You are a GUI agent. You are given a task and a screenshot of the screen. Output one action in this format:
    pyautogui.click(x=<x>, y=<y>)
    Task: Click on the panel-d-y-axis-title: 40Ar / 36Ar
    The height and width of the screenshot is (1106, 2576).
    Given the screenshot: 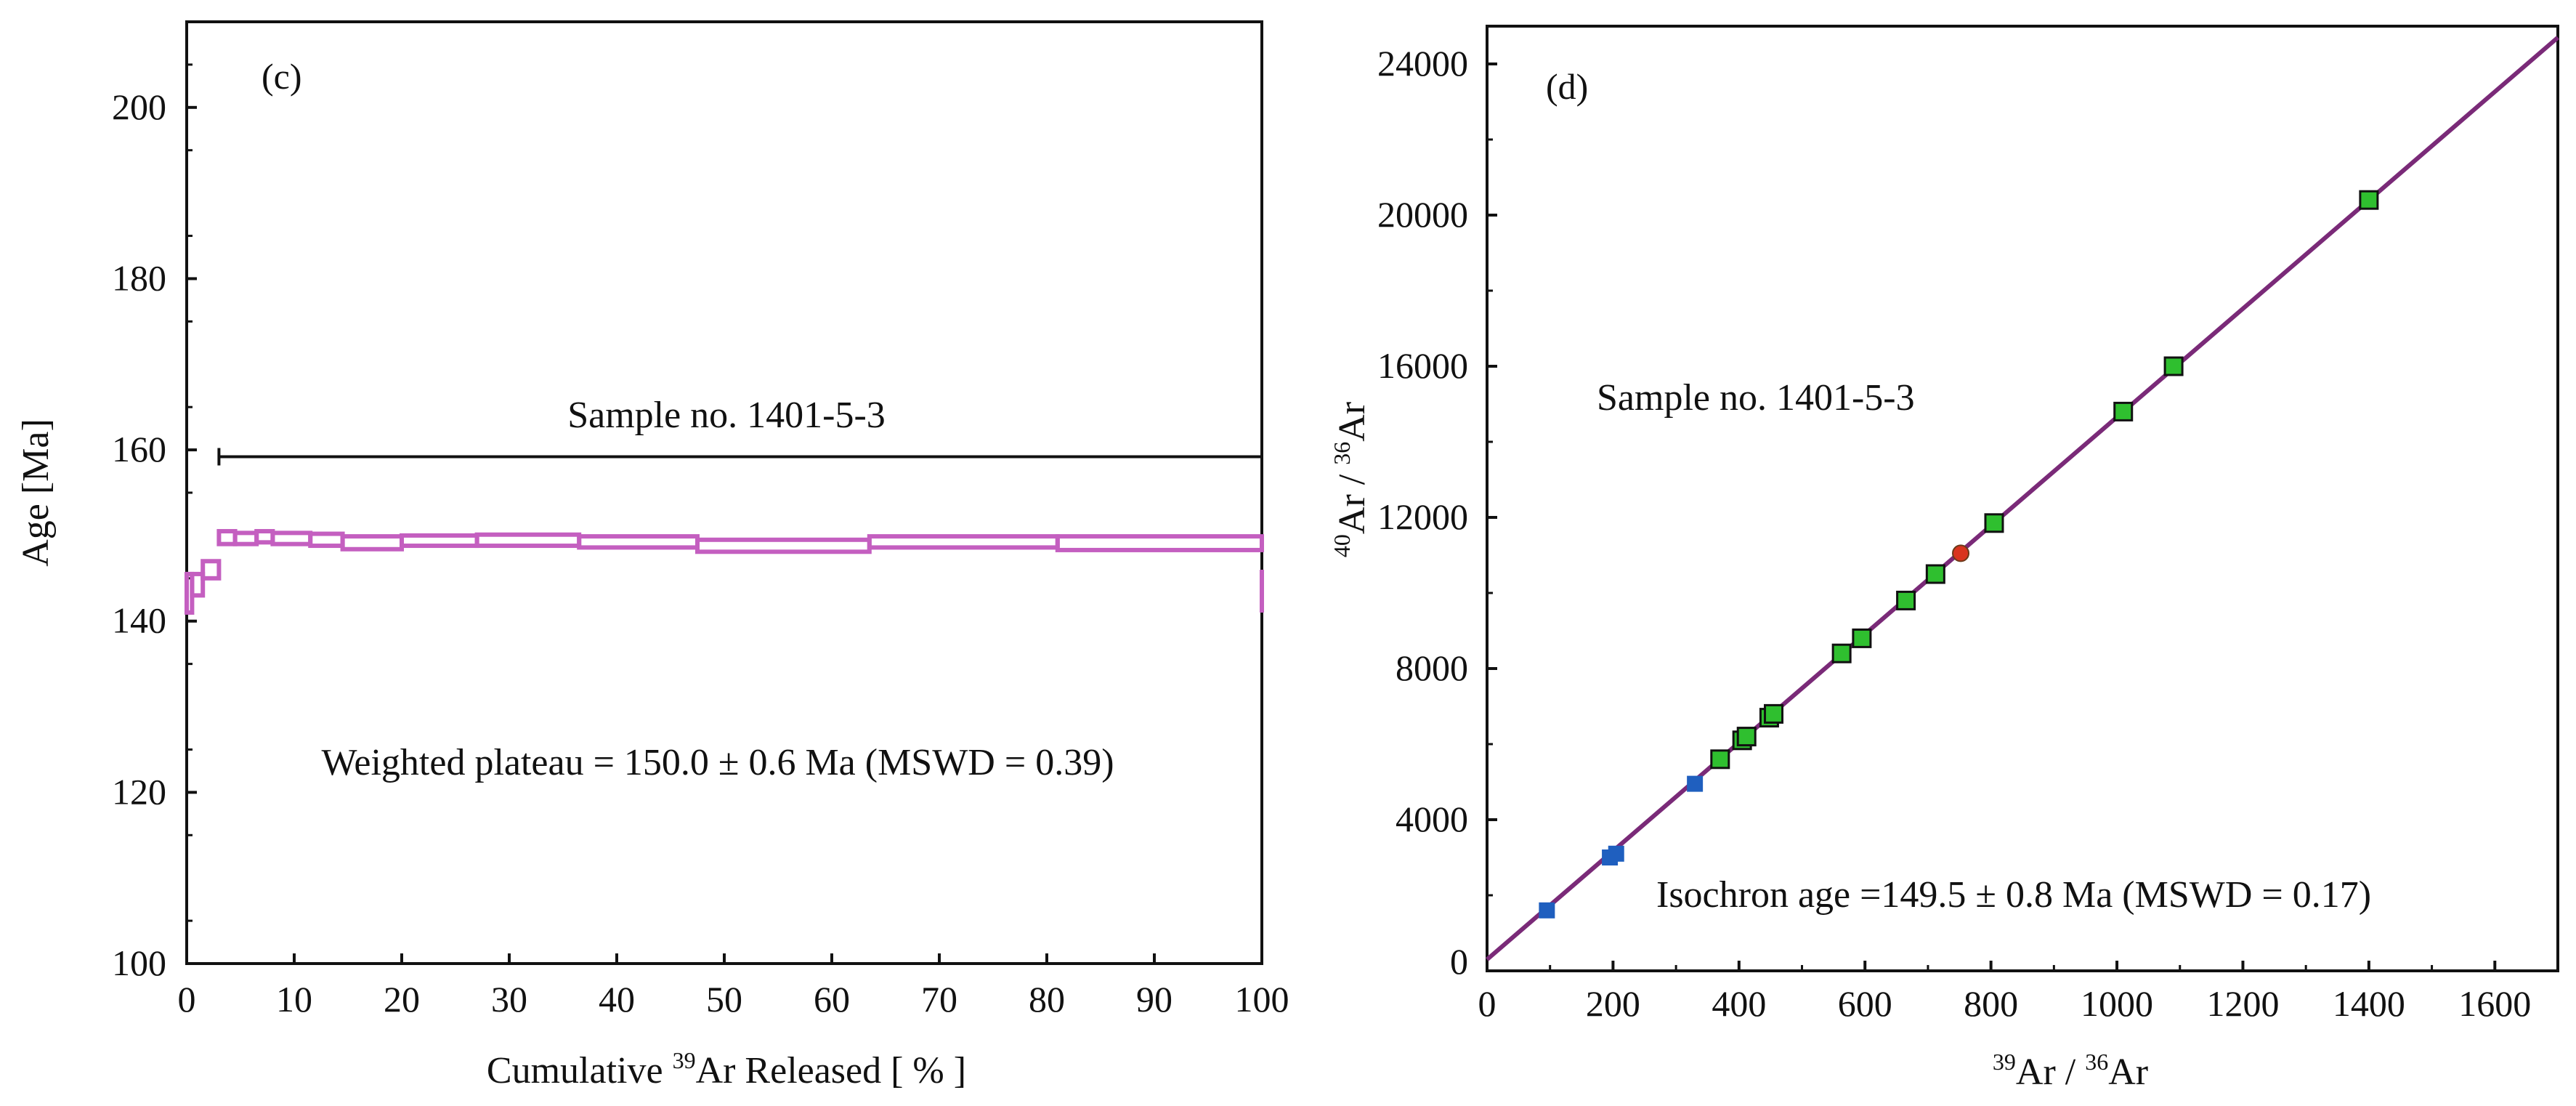 What is the action you would take?
    pyautogui.click(x=1351, y=479)
    